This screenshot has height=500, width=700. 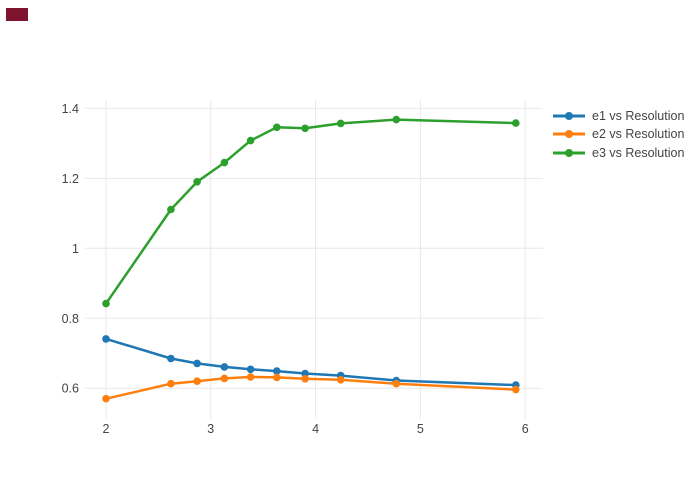 I want to click on x-tick-label: 5, so click(x=420, y=429).